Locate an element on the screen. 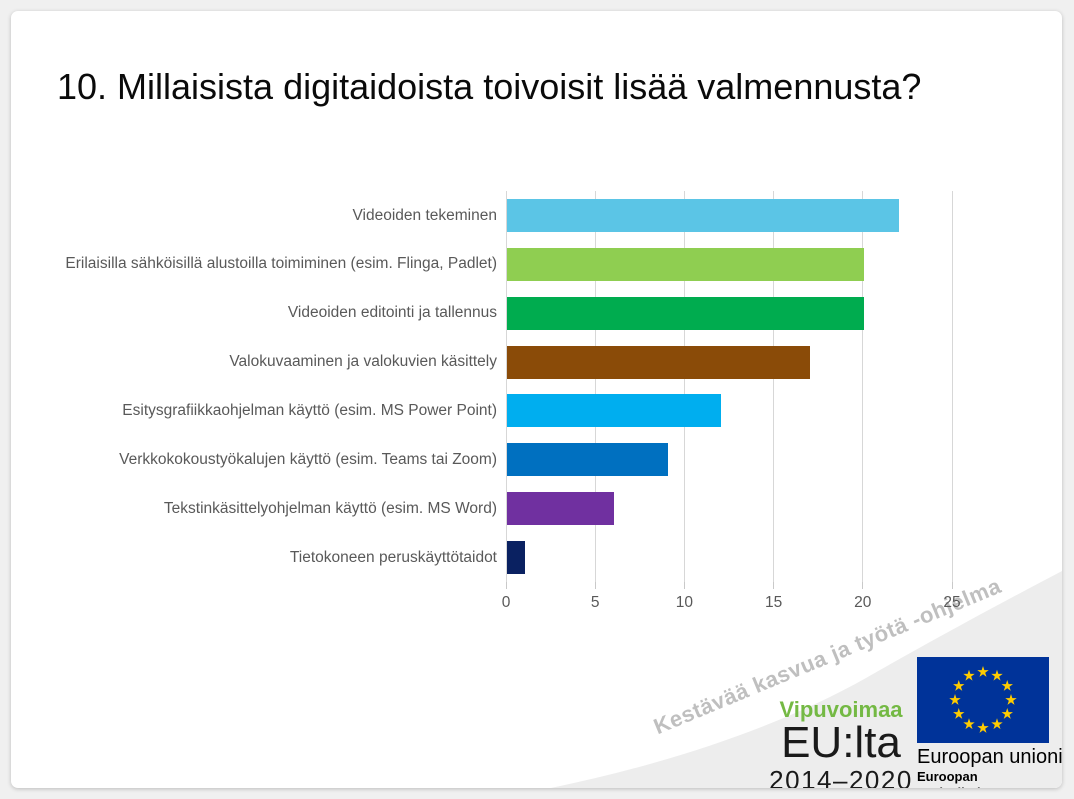 This screenshot has height=799, width=1074. vipuvoimaa-logo-line1: Vipuvoimaa is located at coordinates (841, 709).